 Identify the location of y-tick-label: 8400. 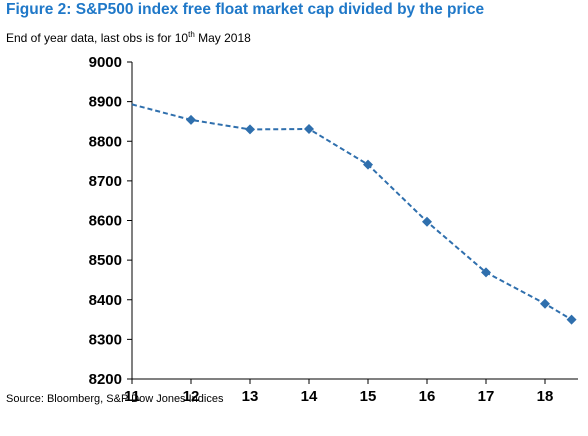
(105, 300).